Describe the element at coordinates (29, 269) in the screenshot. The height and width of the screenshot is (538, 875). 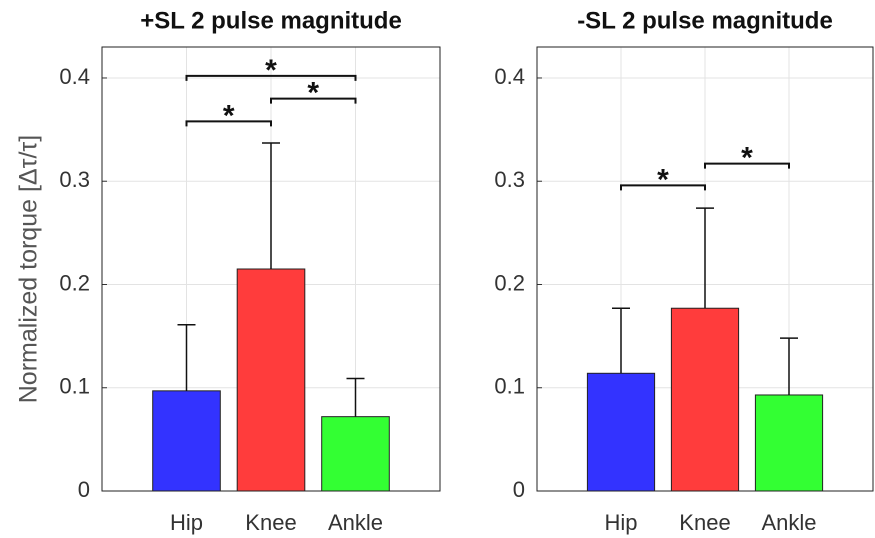
I see `y-axis-label: Normalized torque [Δτ/τ]` at that location.